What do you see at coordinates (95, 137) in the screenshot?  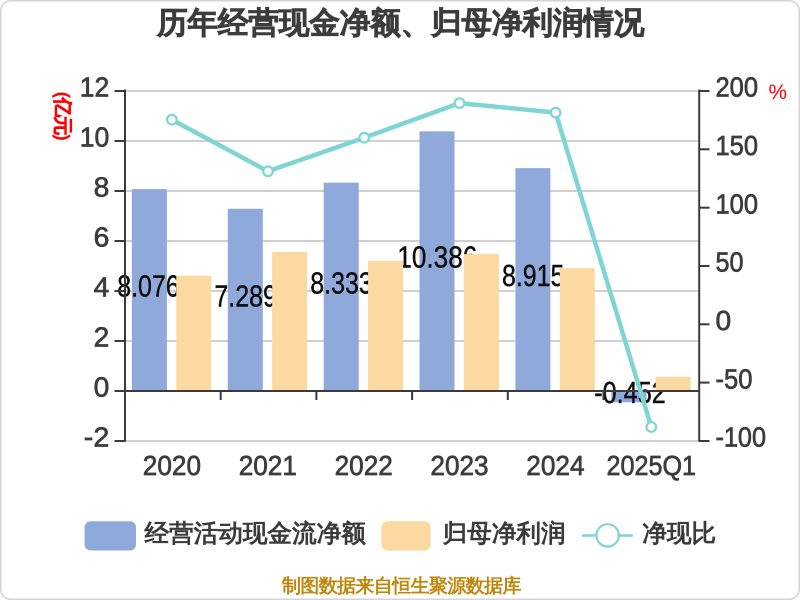 I see `svg-text: 10` at bounding box center [95, 137].